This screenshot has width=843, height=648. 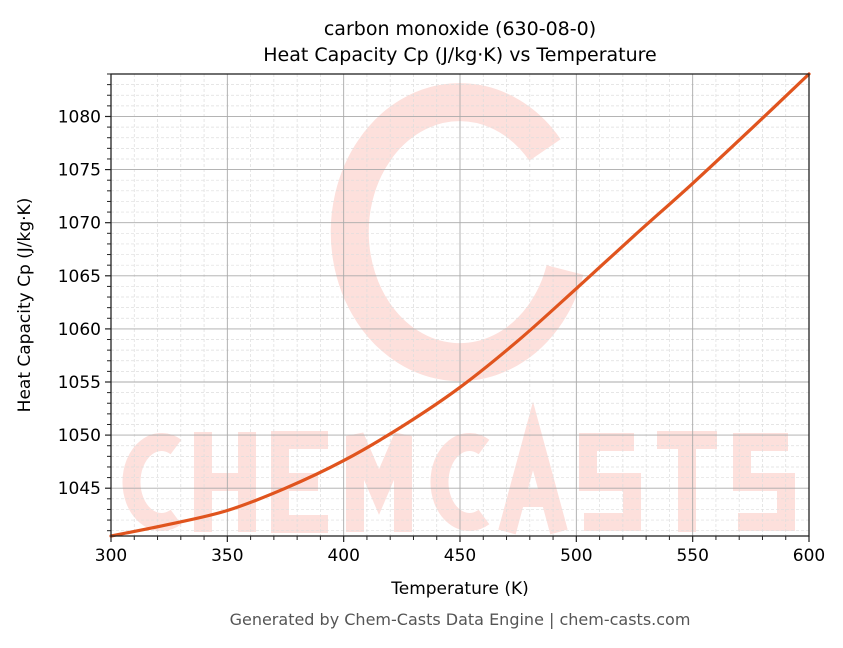 What do you see at coordinates (809, 556) in the screenshot?
I see `x-tick-label: 600` at bounding box center [809, 556].